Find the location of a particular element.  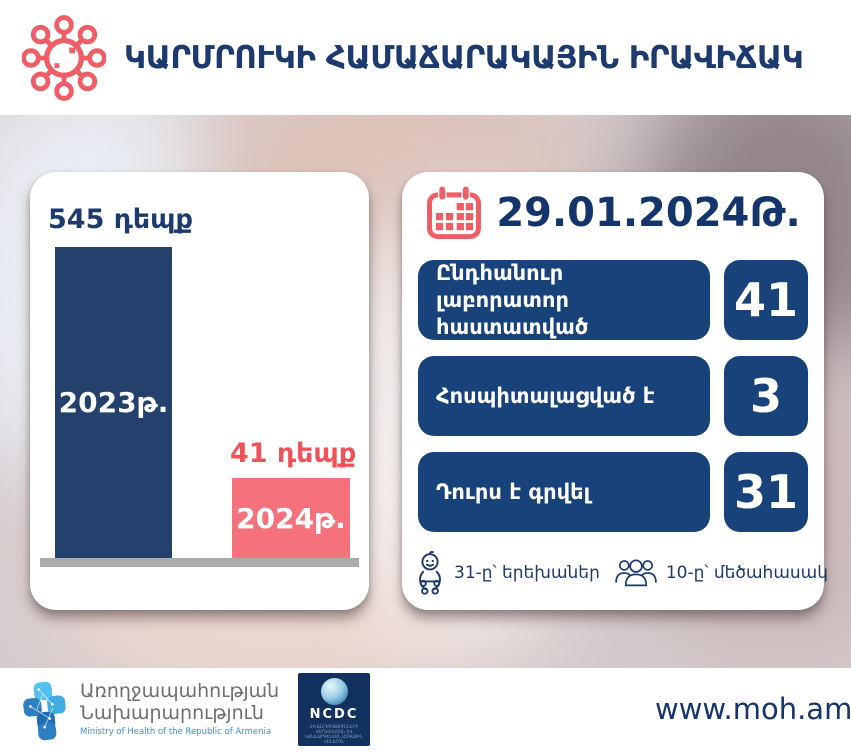

stat-row-hospitalized: Հոսպիտալացված է 3 is located at coordinates (613, 396).